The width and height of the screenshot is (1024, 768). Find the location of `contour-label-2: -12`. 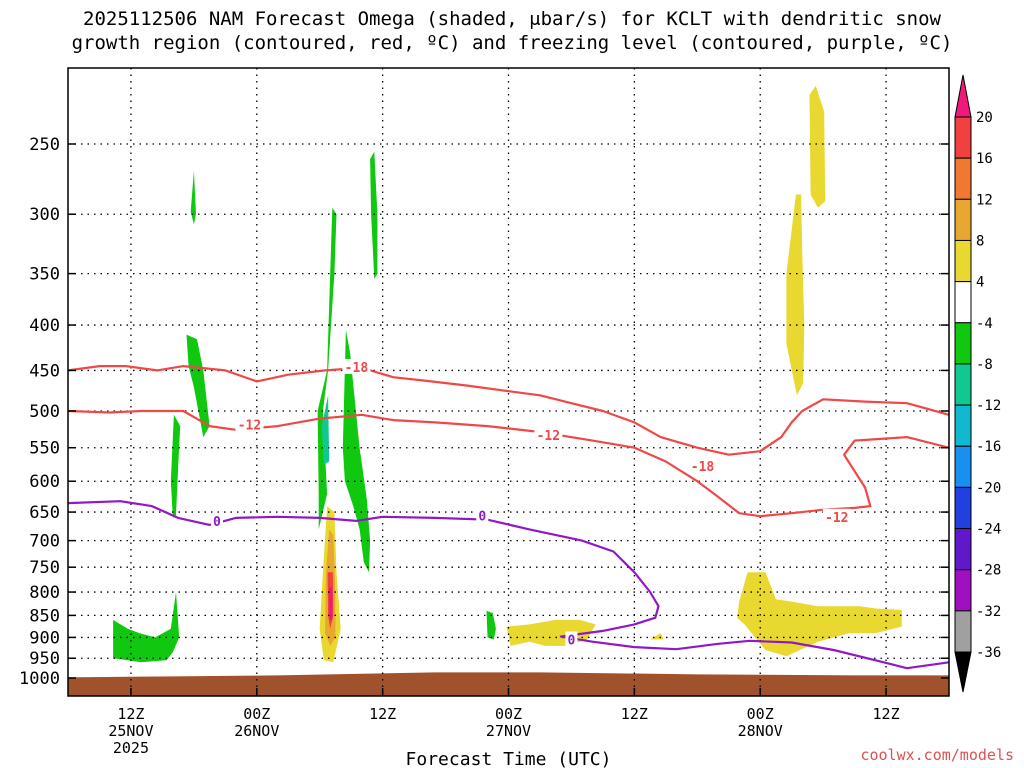

contour-label-2: -12 is located at coordinates (836, 518).